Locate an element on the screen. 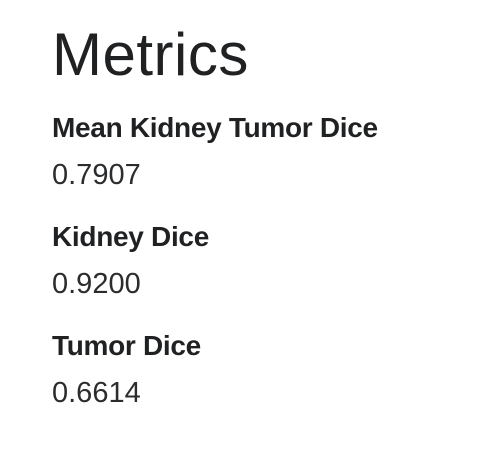 This screenshot has height=450, width=478. metric-value: 0.6614 is located at coordinates (96, 393).